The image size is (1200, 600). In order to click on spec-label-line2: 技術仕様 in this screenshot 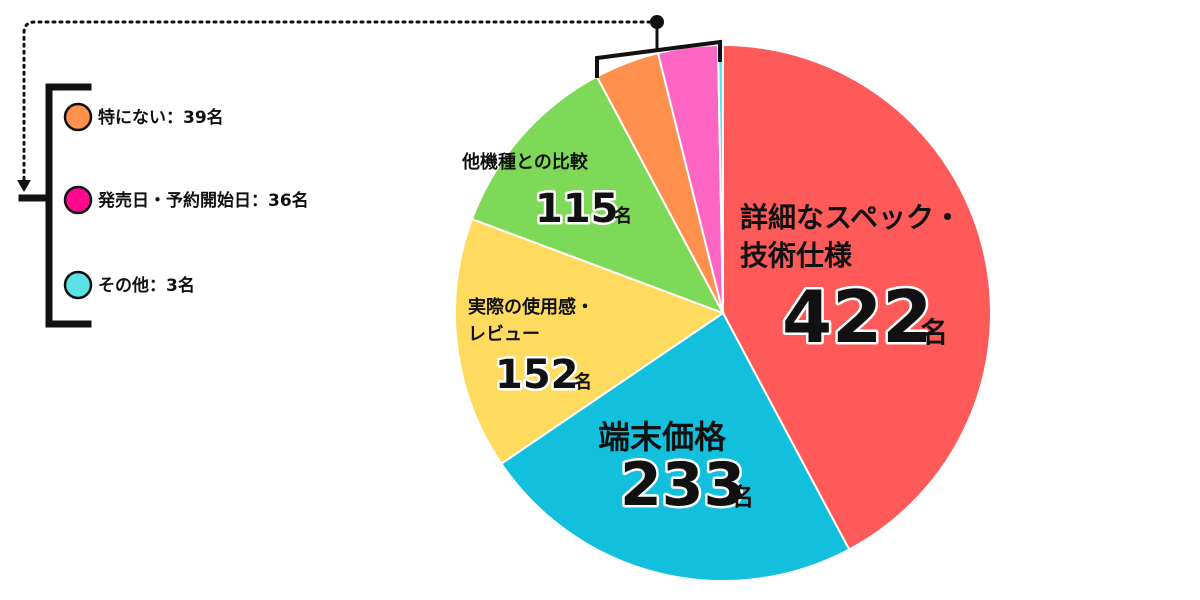, I will do `click(796, 255)`.